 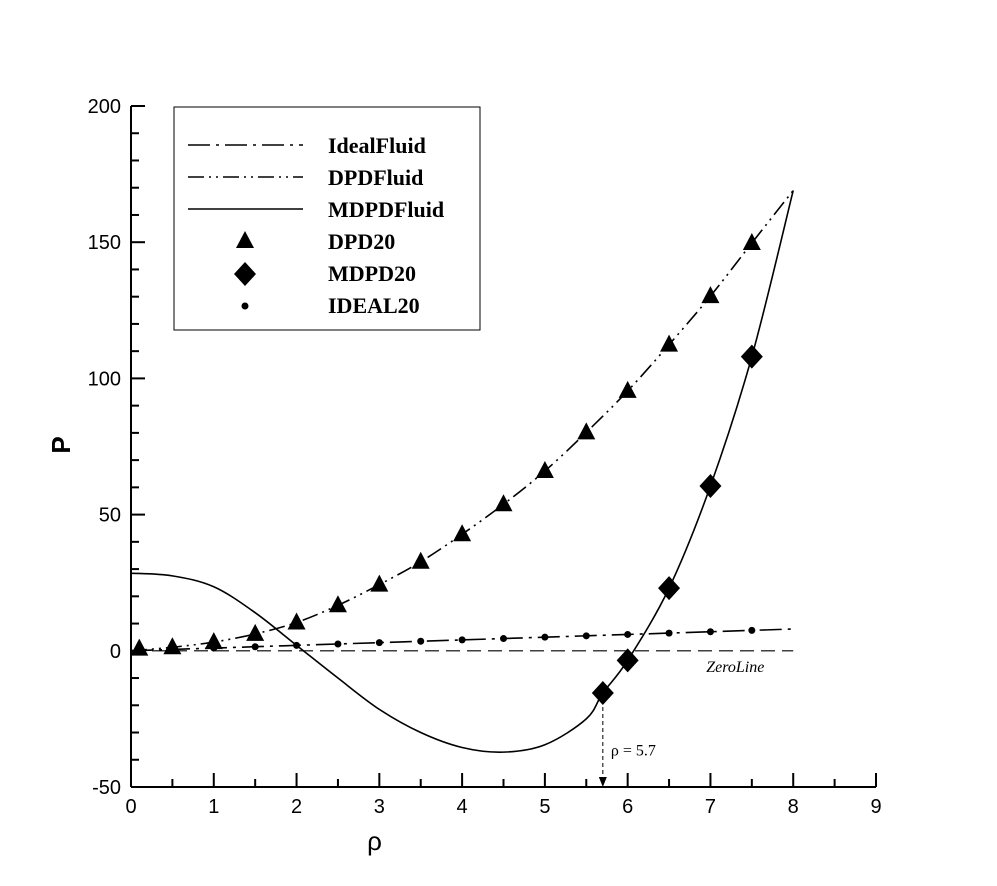 I want to click on legend-swatch-triangle, so click(x=245, y=239).